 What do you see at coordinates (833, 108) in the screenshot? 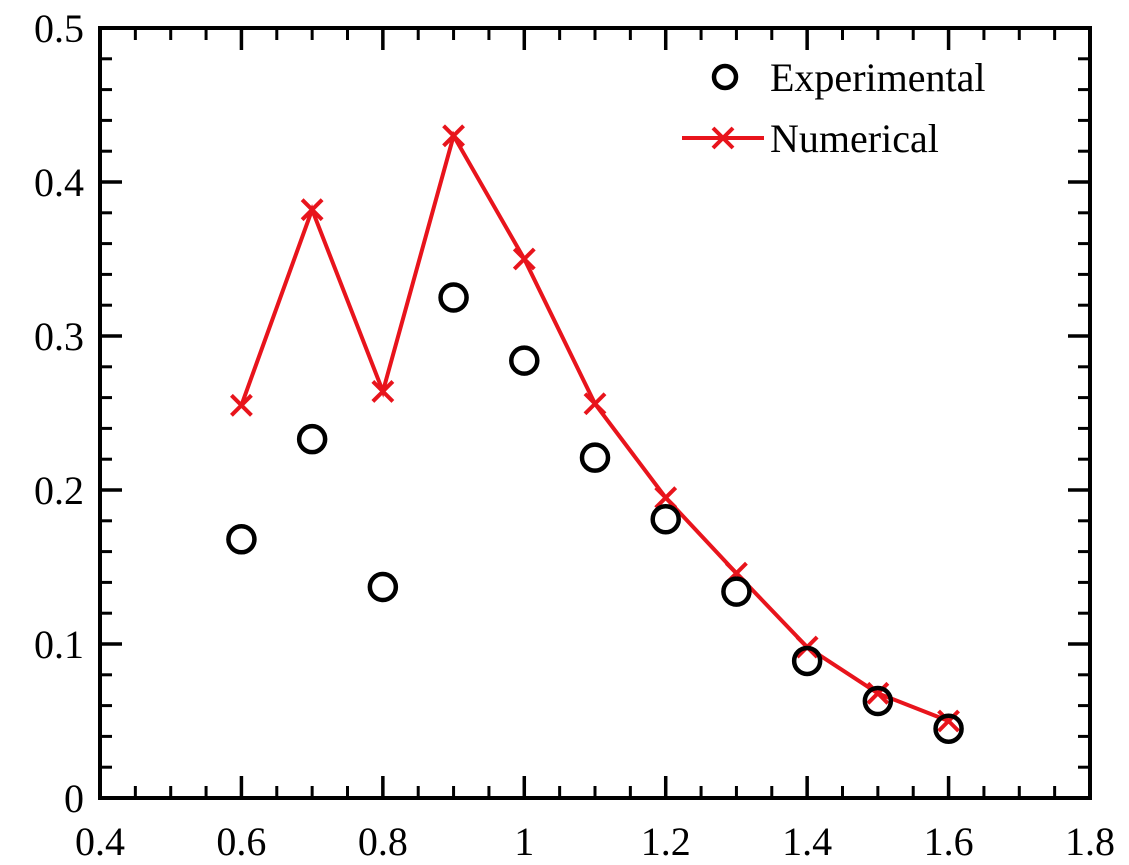
I see `legend: Experimental Numerical` at bounding box center [833, 108].